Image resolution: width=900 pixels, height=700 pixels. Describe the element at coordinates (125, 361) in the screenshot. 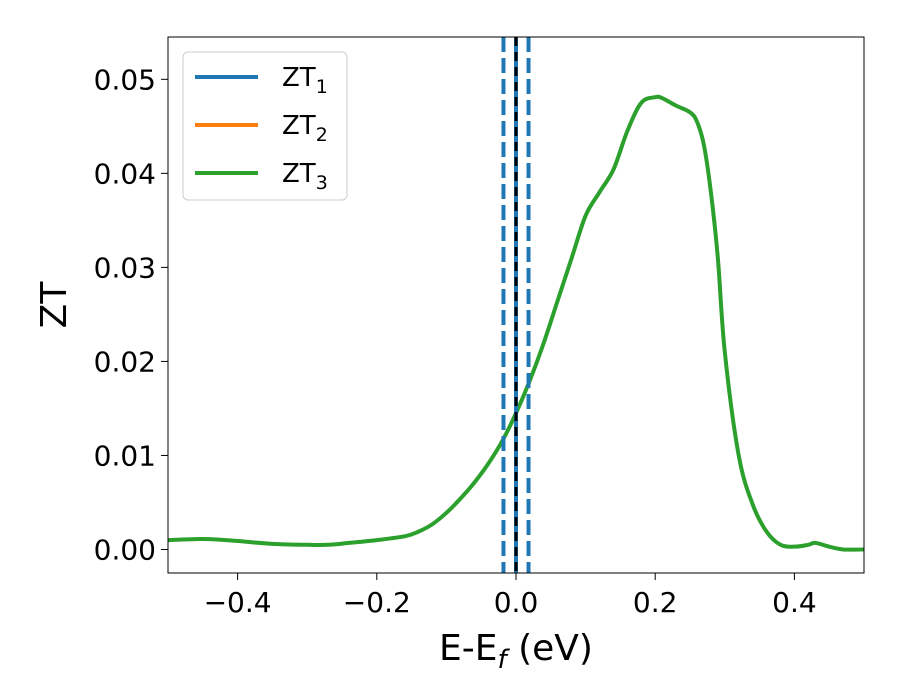

I see `y-tick-label: 0.02` at that location.